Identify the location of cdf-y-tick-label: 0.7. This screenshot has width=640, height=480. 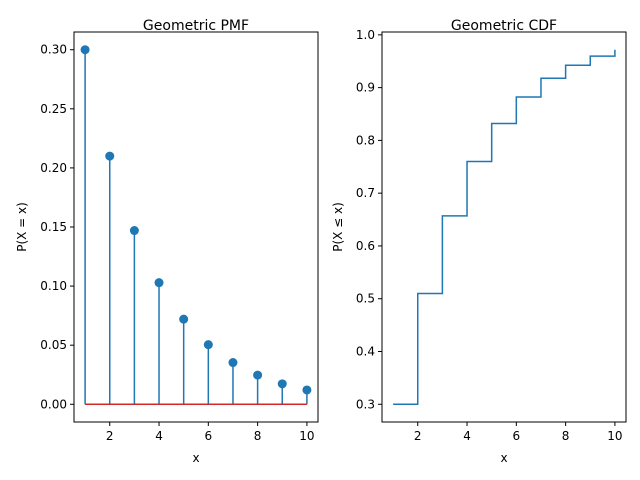
(365, 193).